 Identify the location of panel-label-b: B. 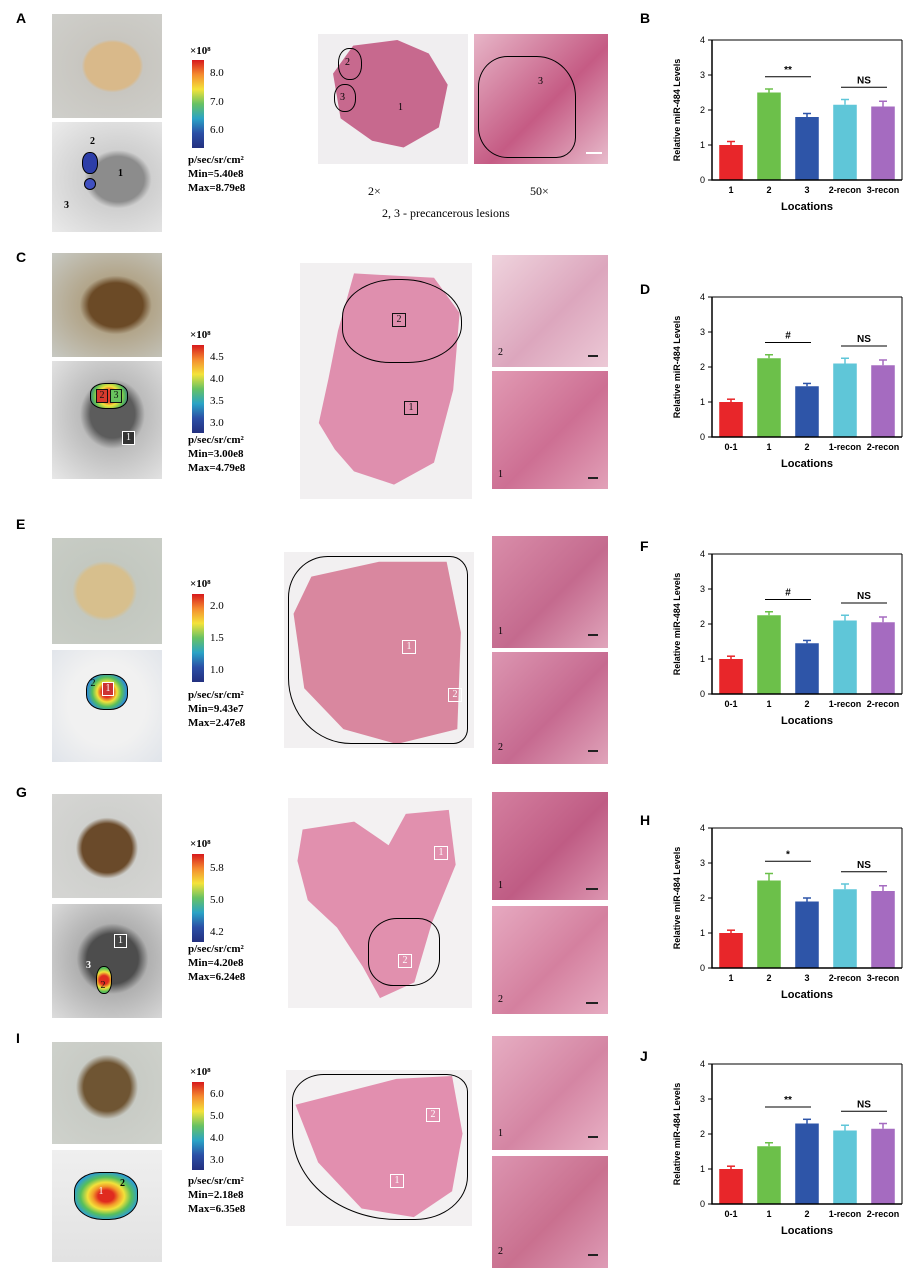
(645, 18).